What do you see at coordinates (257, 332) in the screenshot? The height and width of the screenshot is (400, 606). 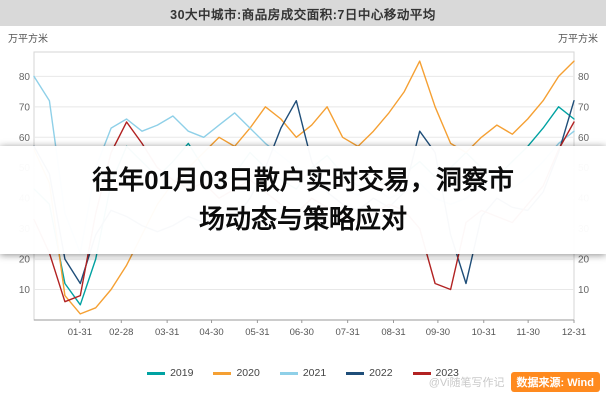 I see `x-tick-label: 05-31` at bounding box center [257, 332].